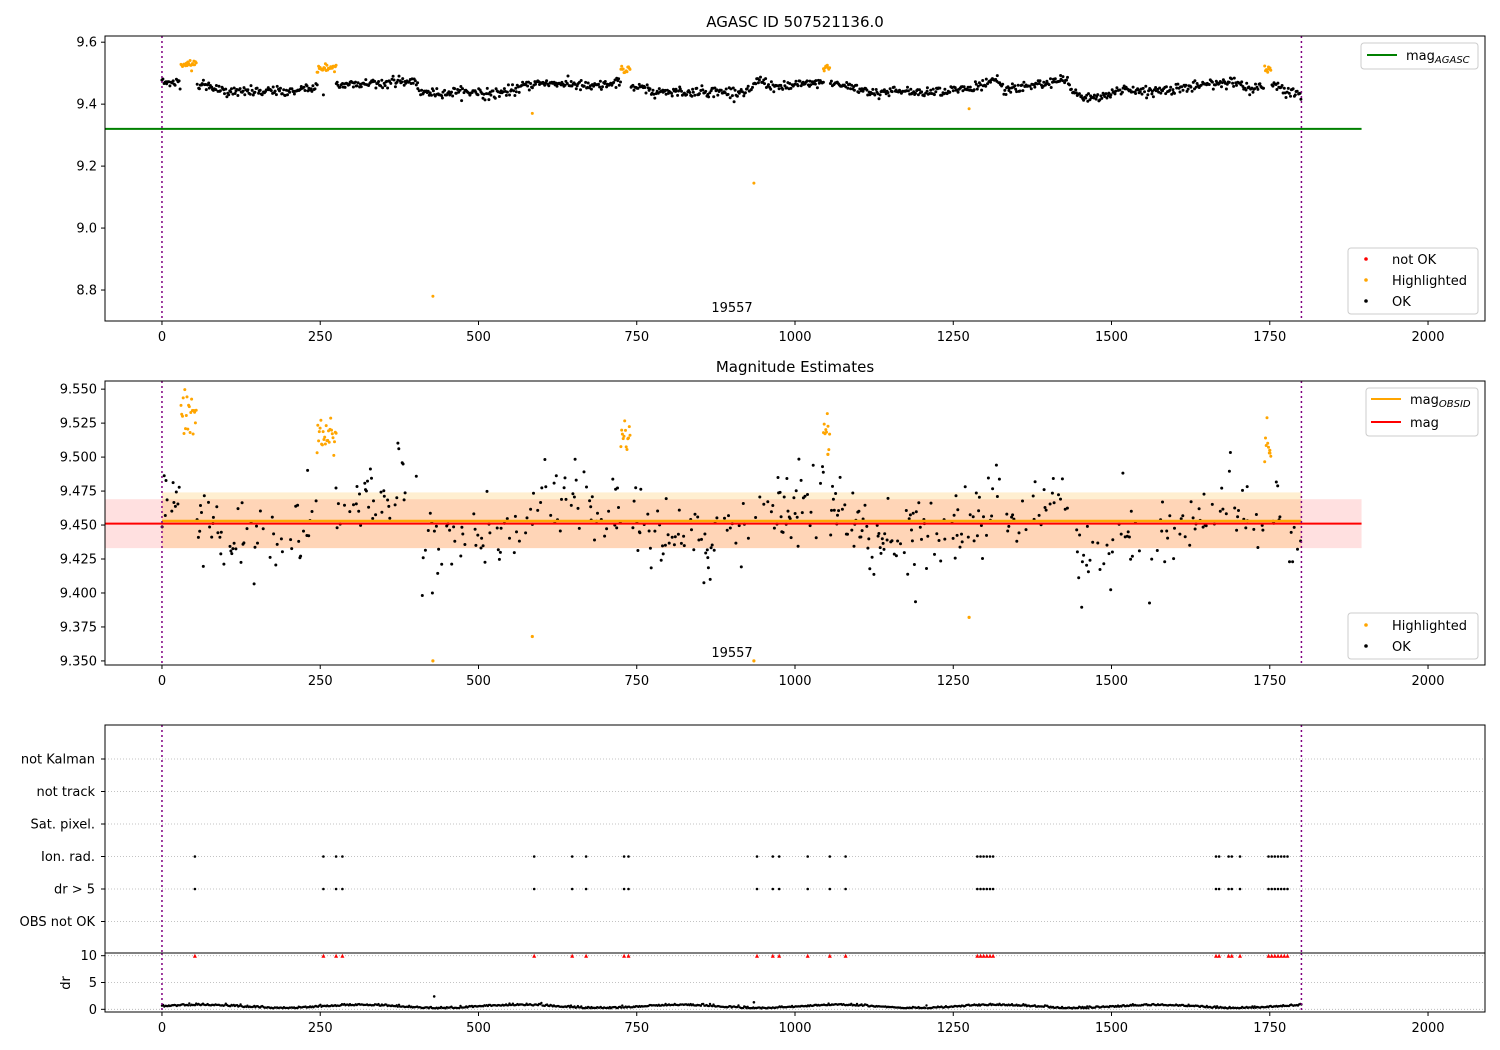 Image resolution: width=1500 pixels, height=1050 pixels. Describe the element at coordinates (78, 560) in the screenshot. I see `y-tick-label: 9.425` at that location.